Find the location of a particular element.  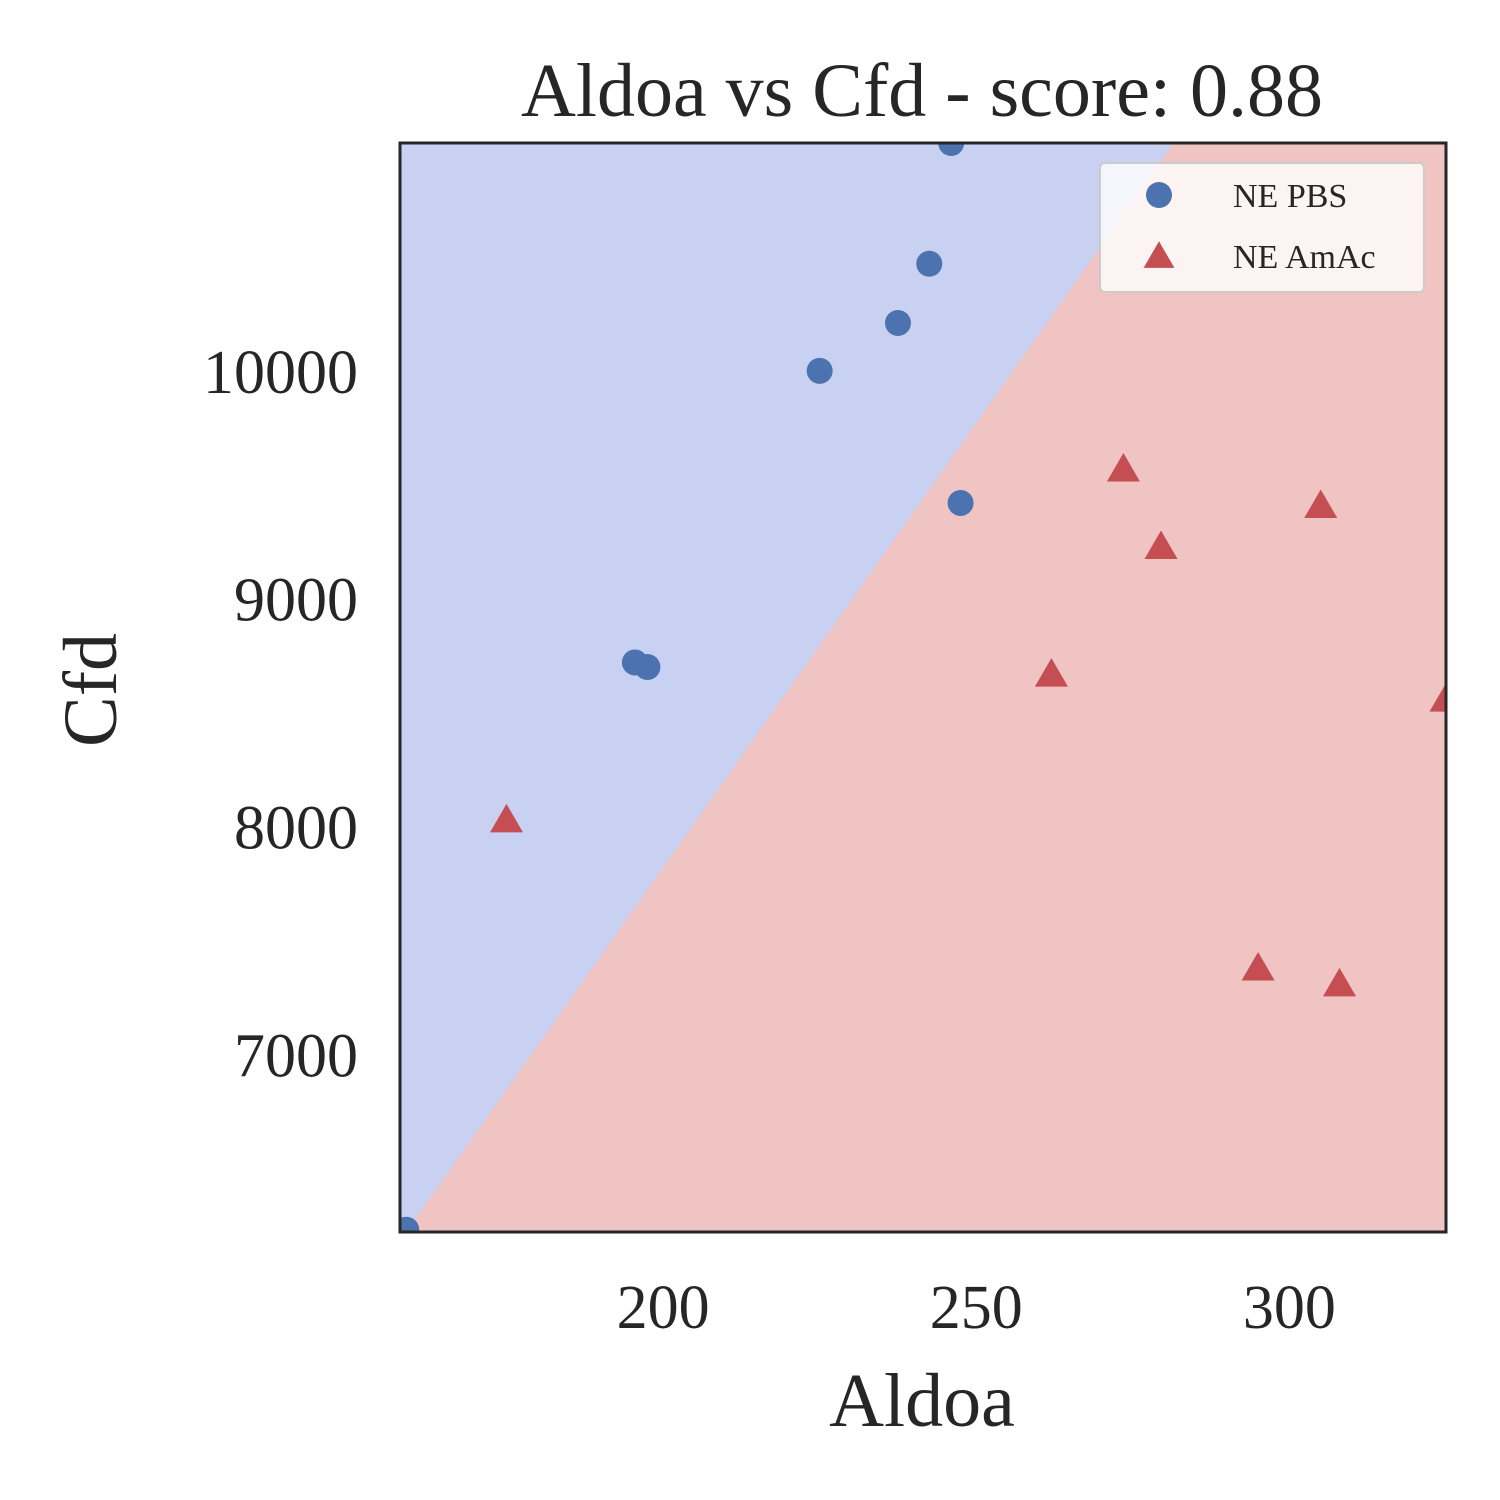

legend: NE PBS NE AmAc is located at coordinates (1262, 227).